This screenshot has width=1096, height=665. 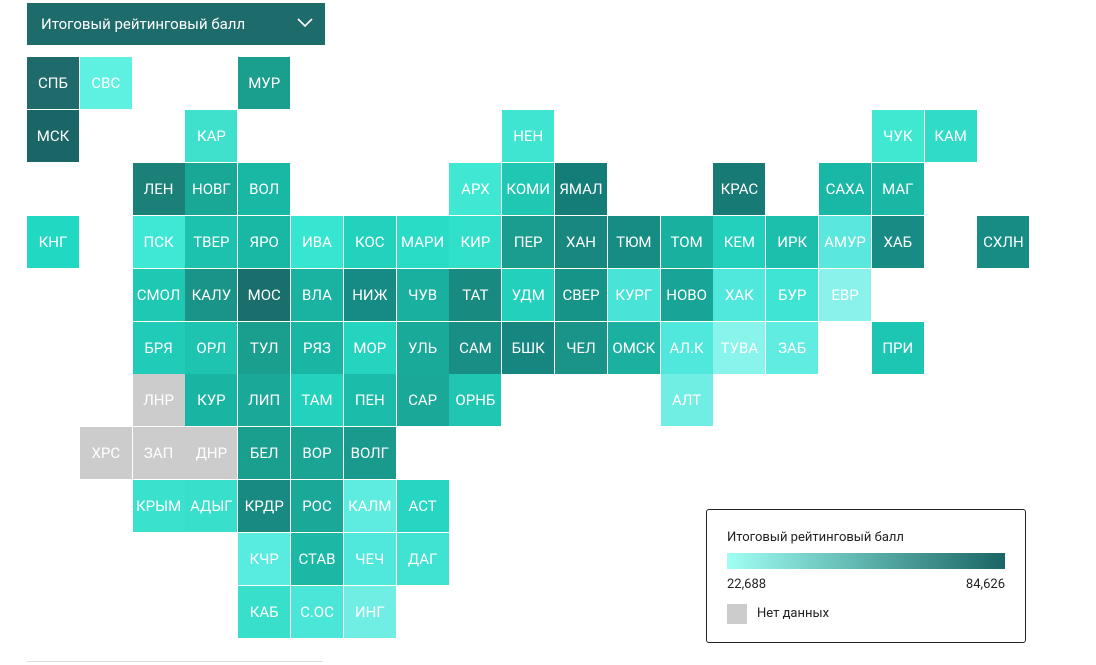 I want to click on region-tile: МСК, so click(x=53, y=135).